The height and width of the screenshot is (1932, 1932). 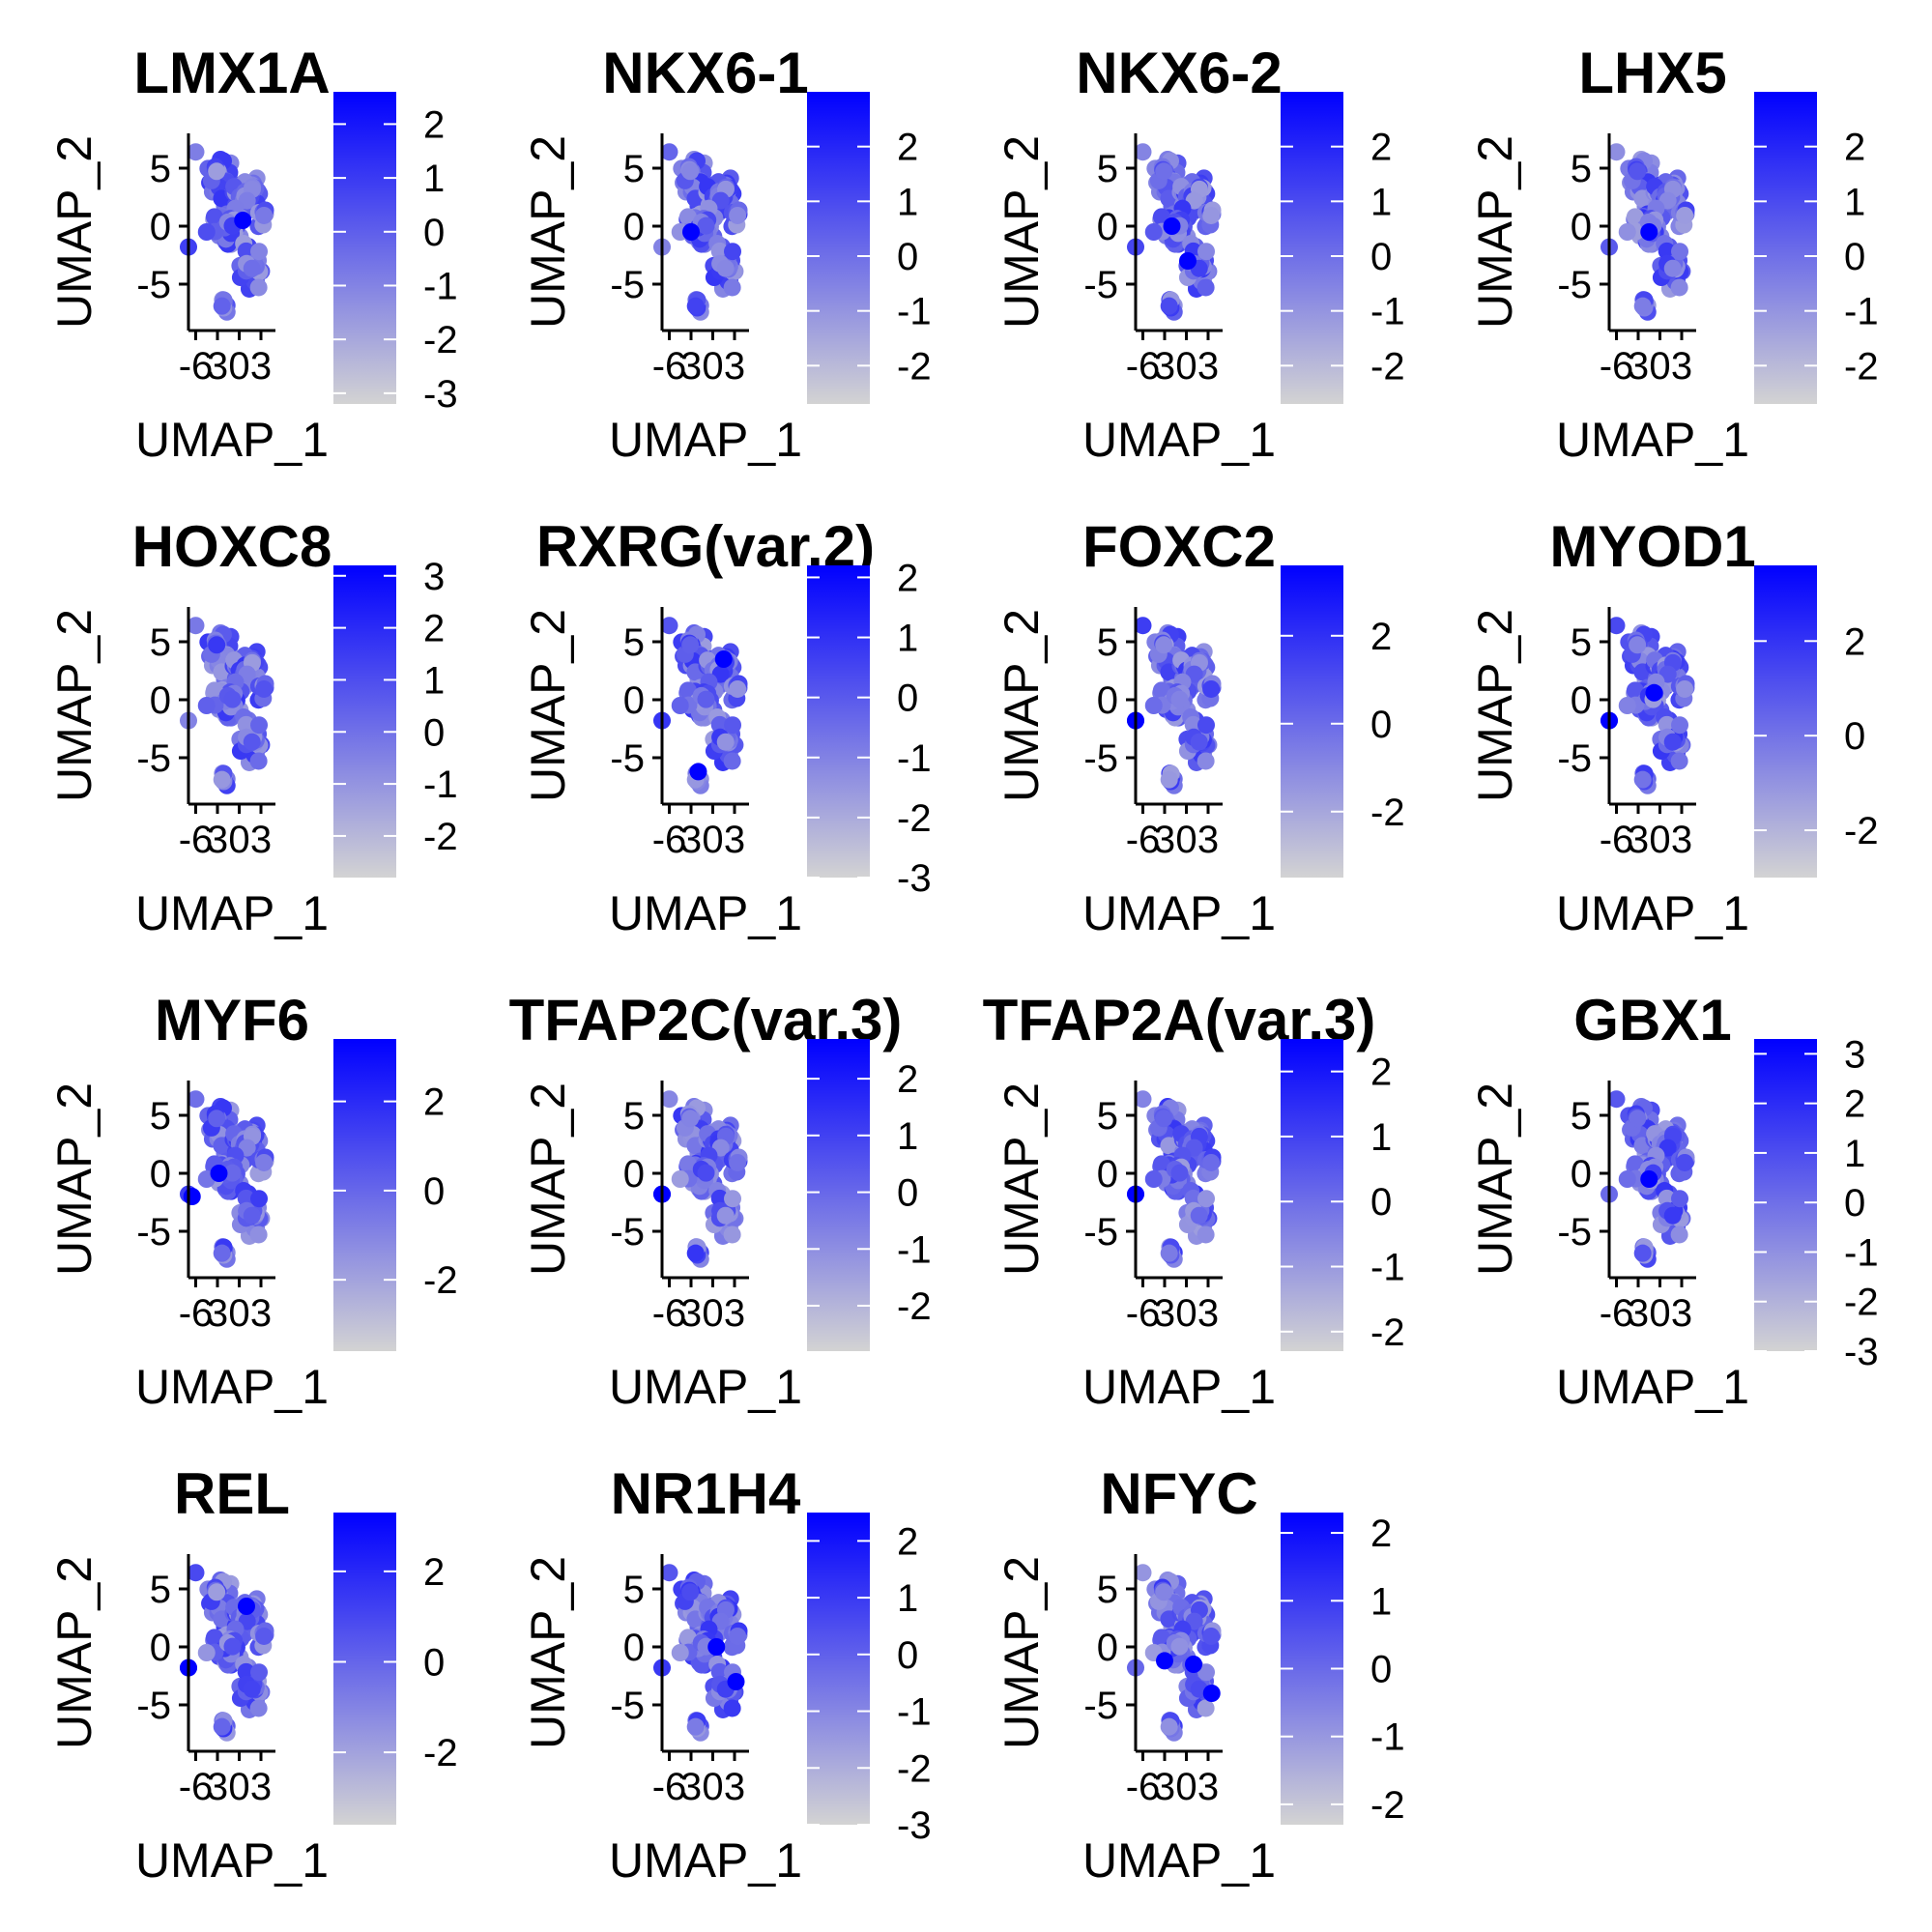 I want to click on colorbar-label: 3, so click(x=434, y=577).